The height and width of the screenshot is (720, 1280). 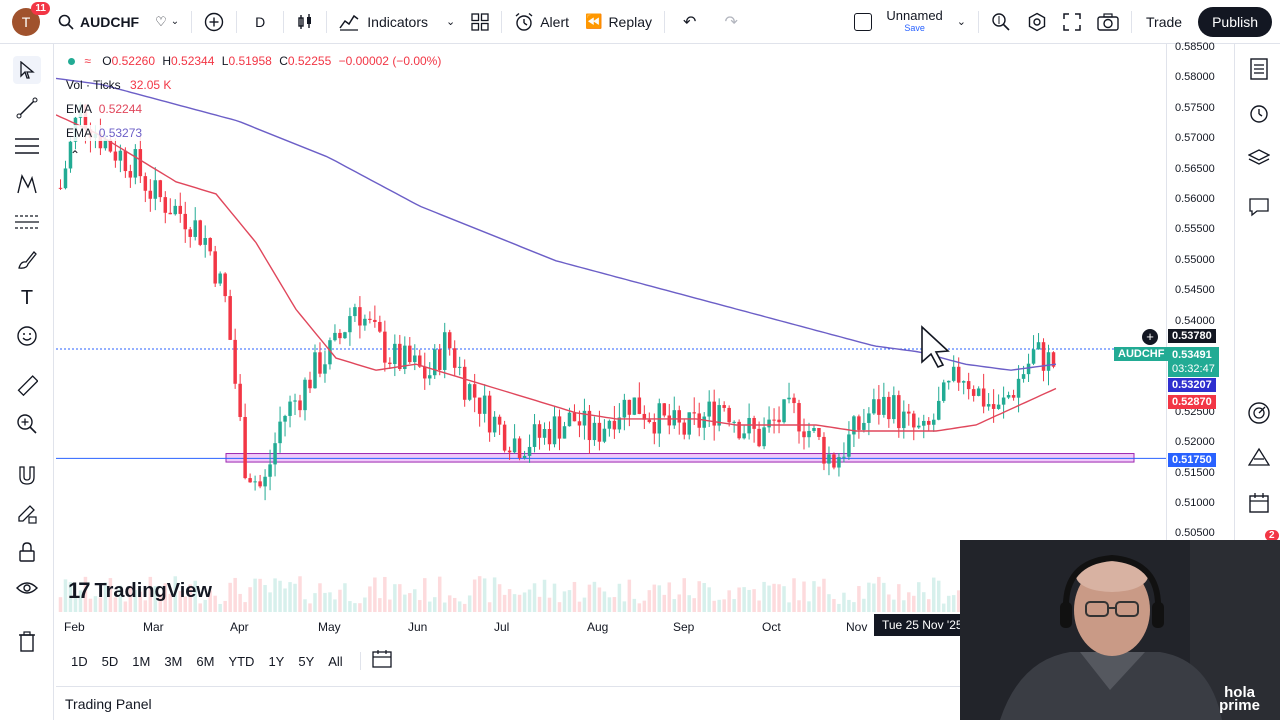 I want to click on trend-line-icon, so click(x=27, y=108).